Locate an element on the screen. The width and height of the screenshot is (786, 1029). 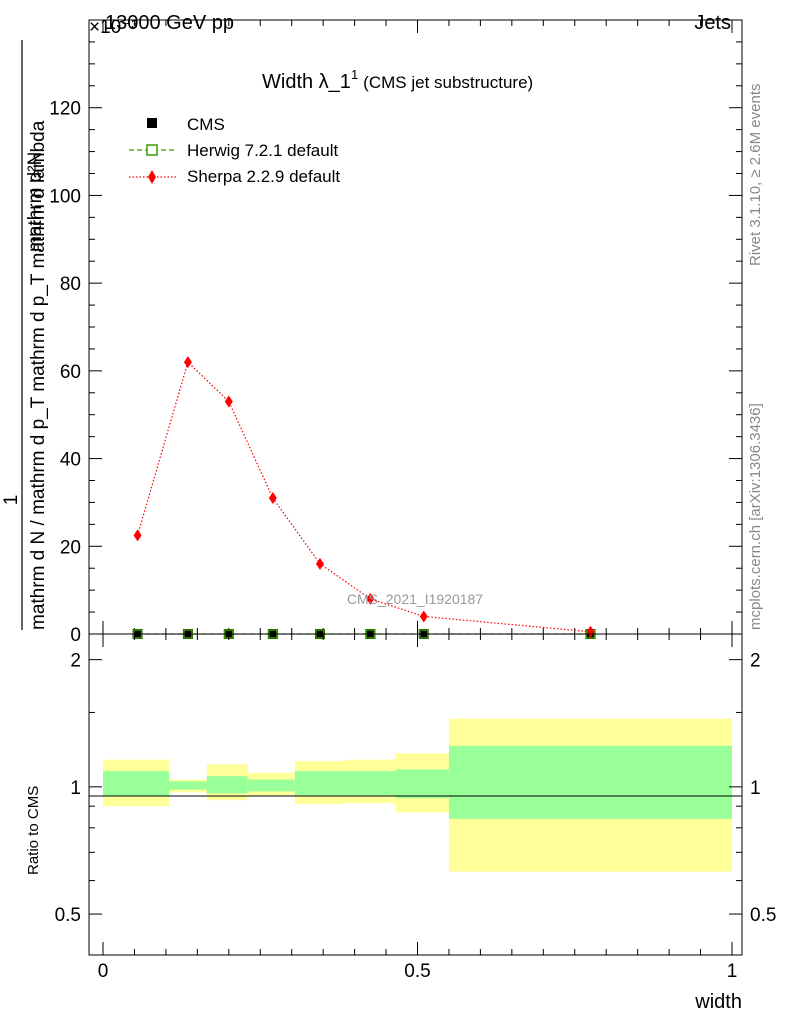
legend-label-herwig: Herwig 7.2.1 default is located at coordinates (262, 150).